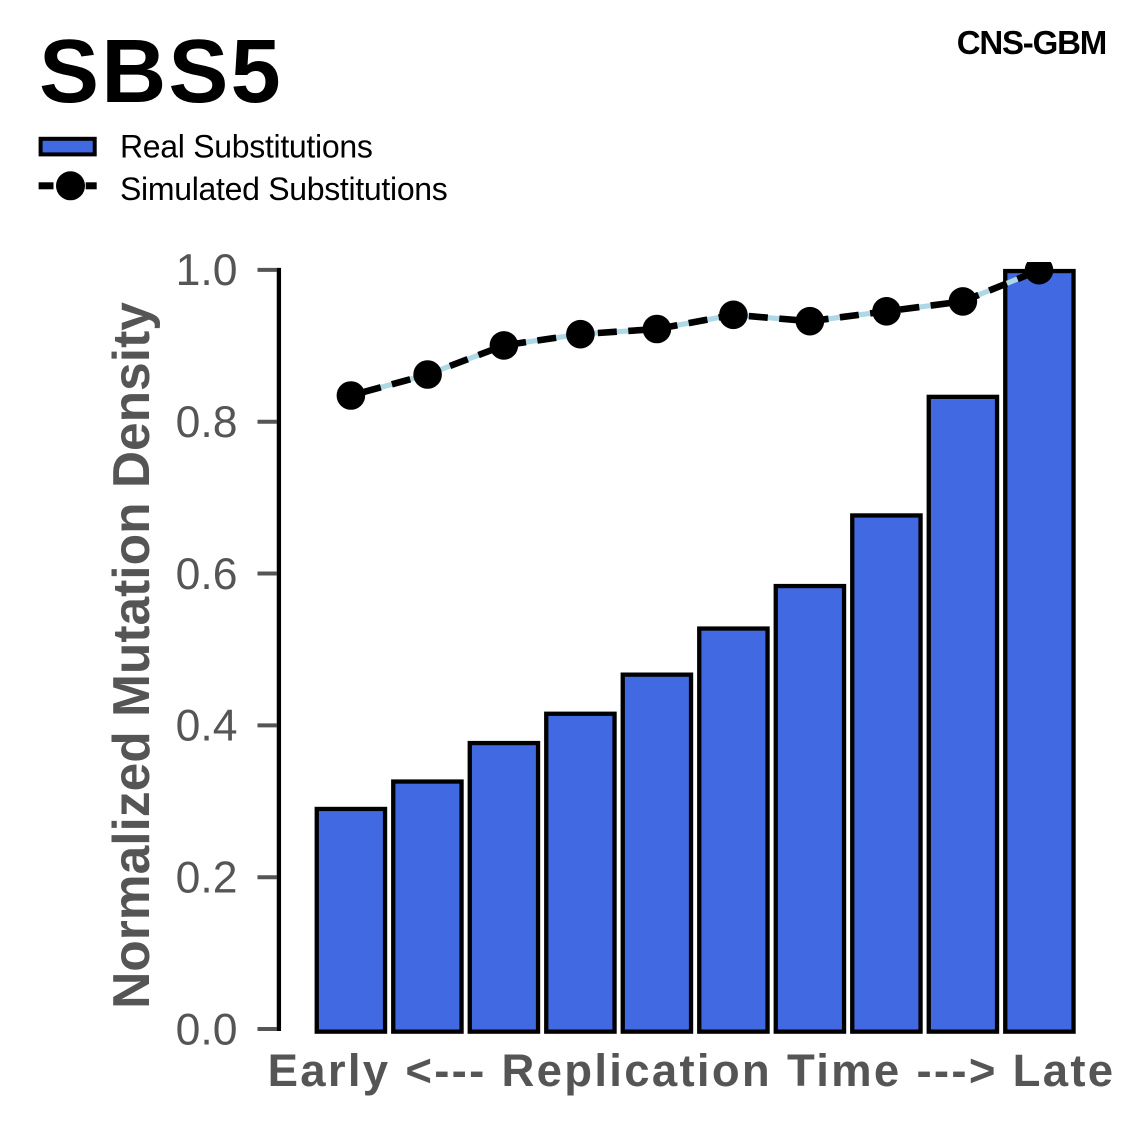 The height and width of the screenshot is (1125, 1147). What do you see at coordinates (131, 655) in the screenshot?
I see `svg-text: Normalized Mutation Density` at bounding box center [131, 655].